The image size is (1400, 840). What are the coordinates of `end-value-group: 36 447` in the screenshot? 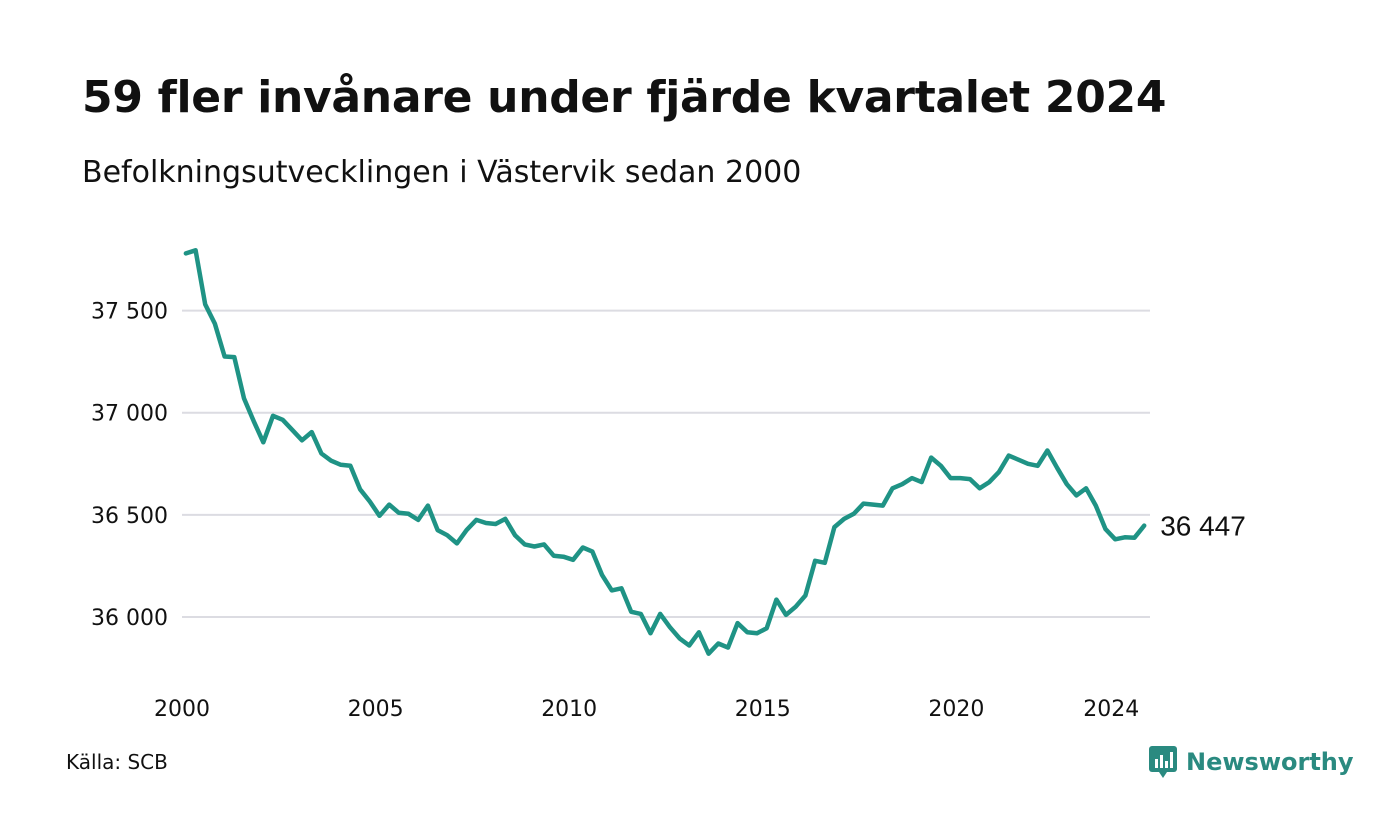 It's located at (1203, 526).